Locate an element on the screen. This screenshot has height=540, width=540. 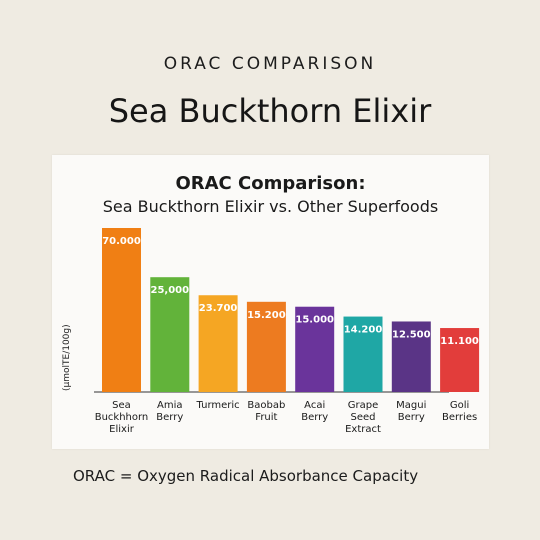
bar-value-label-0: 70.000 is located at coordinates (121, 241).